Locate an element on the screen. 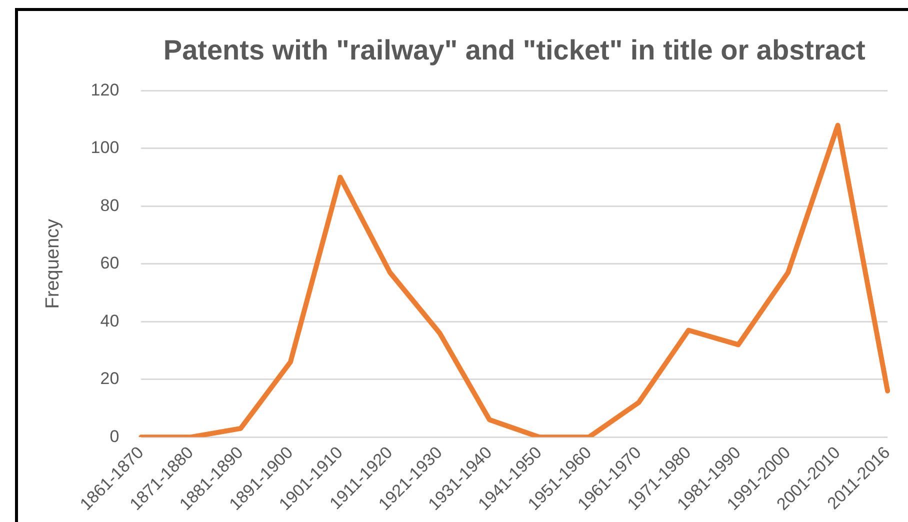 The image size is (908, 522). y-axis-title: Frequency is located at coordinates (53, 263).